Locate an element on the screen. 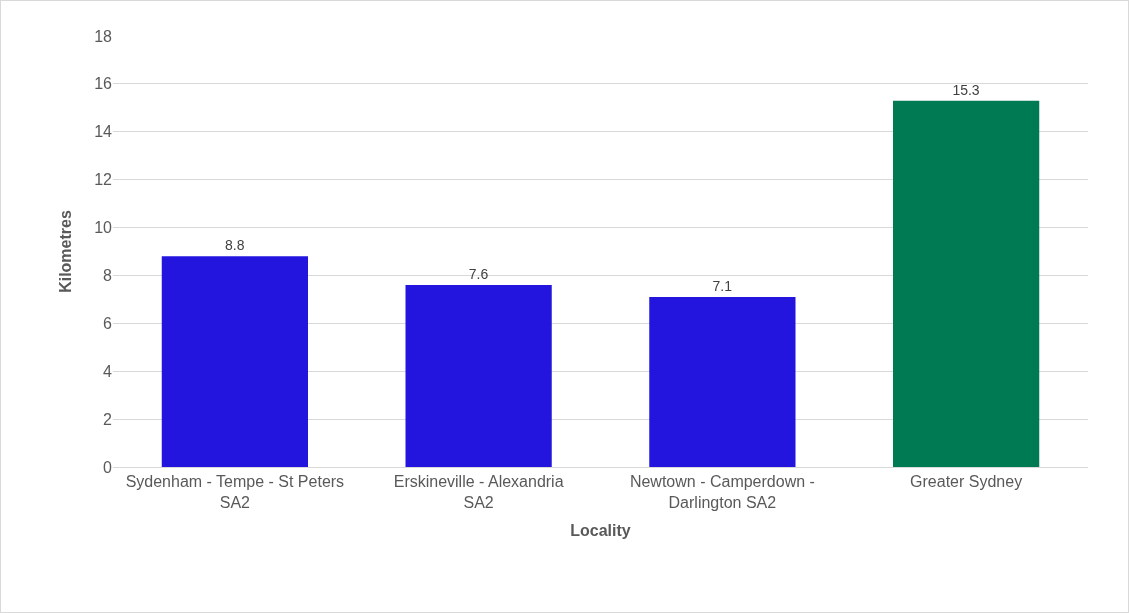 This screenshot has width=1129, height=613. y-tick-label: 0 is located at coordinates (108, 467).